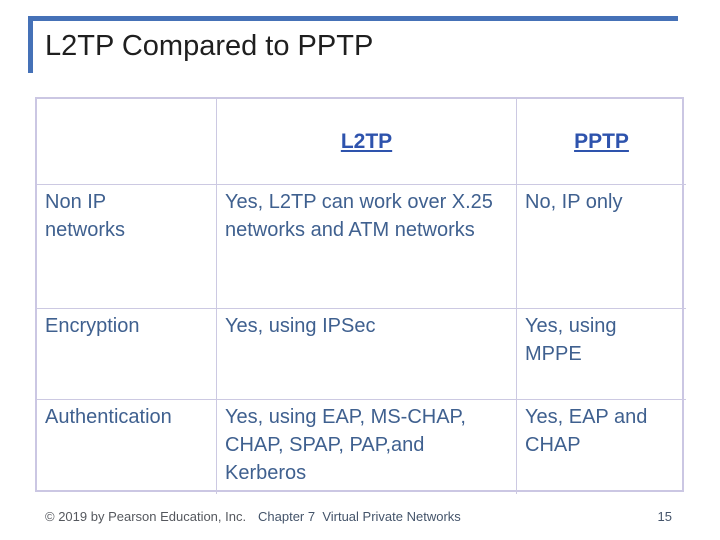 Image resolution: width=720 pixels, height=540 pixels. I want to click on row-nonip-feature: Non IP networks, so click(127, 247).